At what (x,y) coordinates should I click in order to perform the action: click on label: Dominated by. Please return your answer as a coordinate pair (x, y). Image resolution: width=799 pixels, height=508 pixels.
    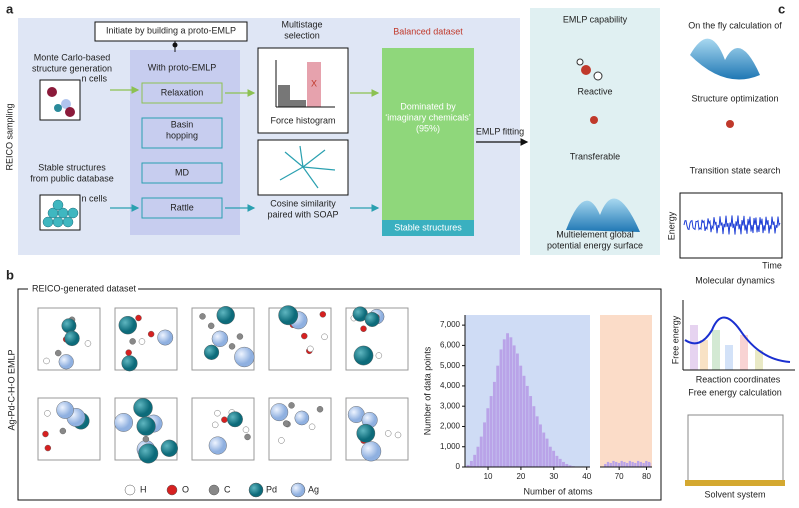
    Looking at the image, I should click on (428, 106).